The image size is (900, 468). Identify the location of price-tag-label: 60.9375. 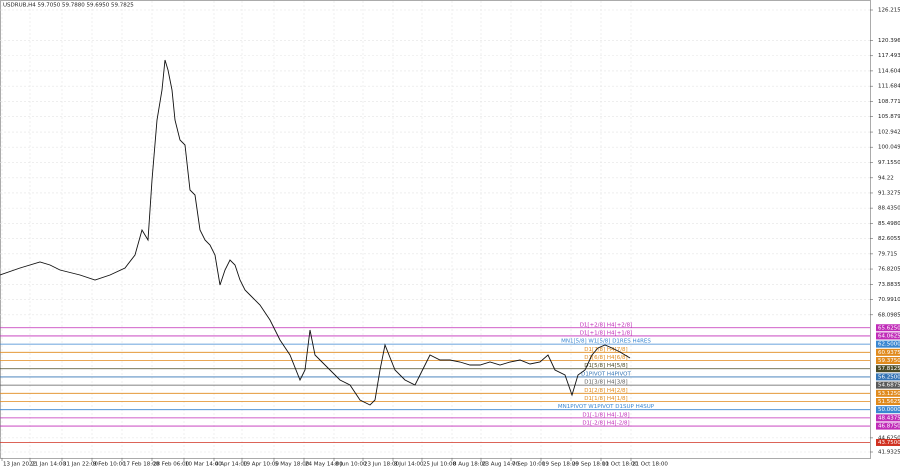
(889, 353).